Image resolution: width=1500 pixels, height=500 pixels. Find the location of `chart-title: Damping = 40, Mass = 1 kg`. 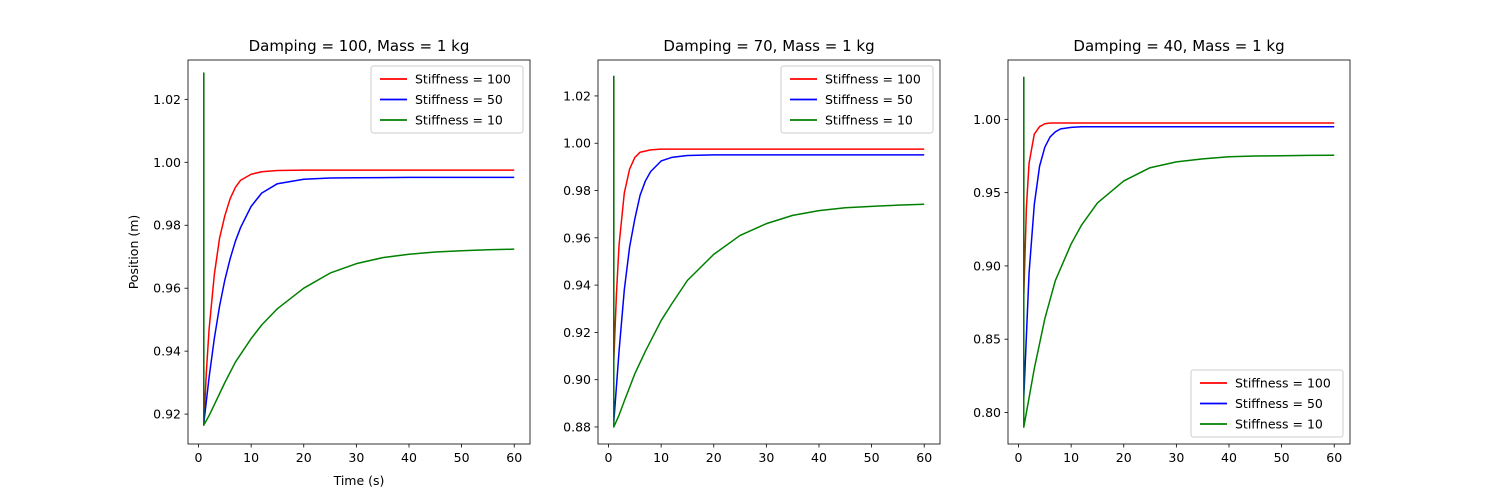

chart-title: Damping = 40, Mass = 1 kg is located at coordinates (1178, 46).